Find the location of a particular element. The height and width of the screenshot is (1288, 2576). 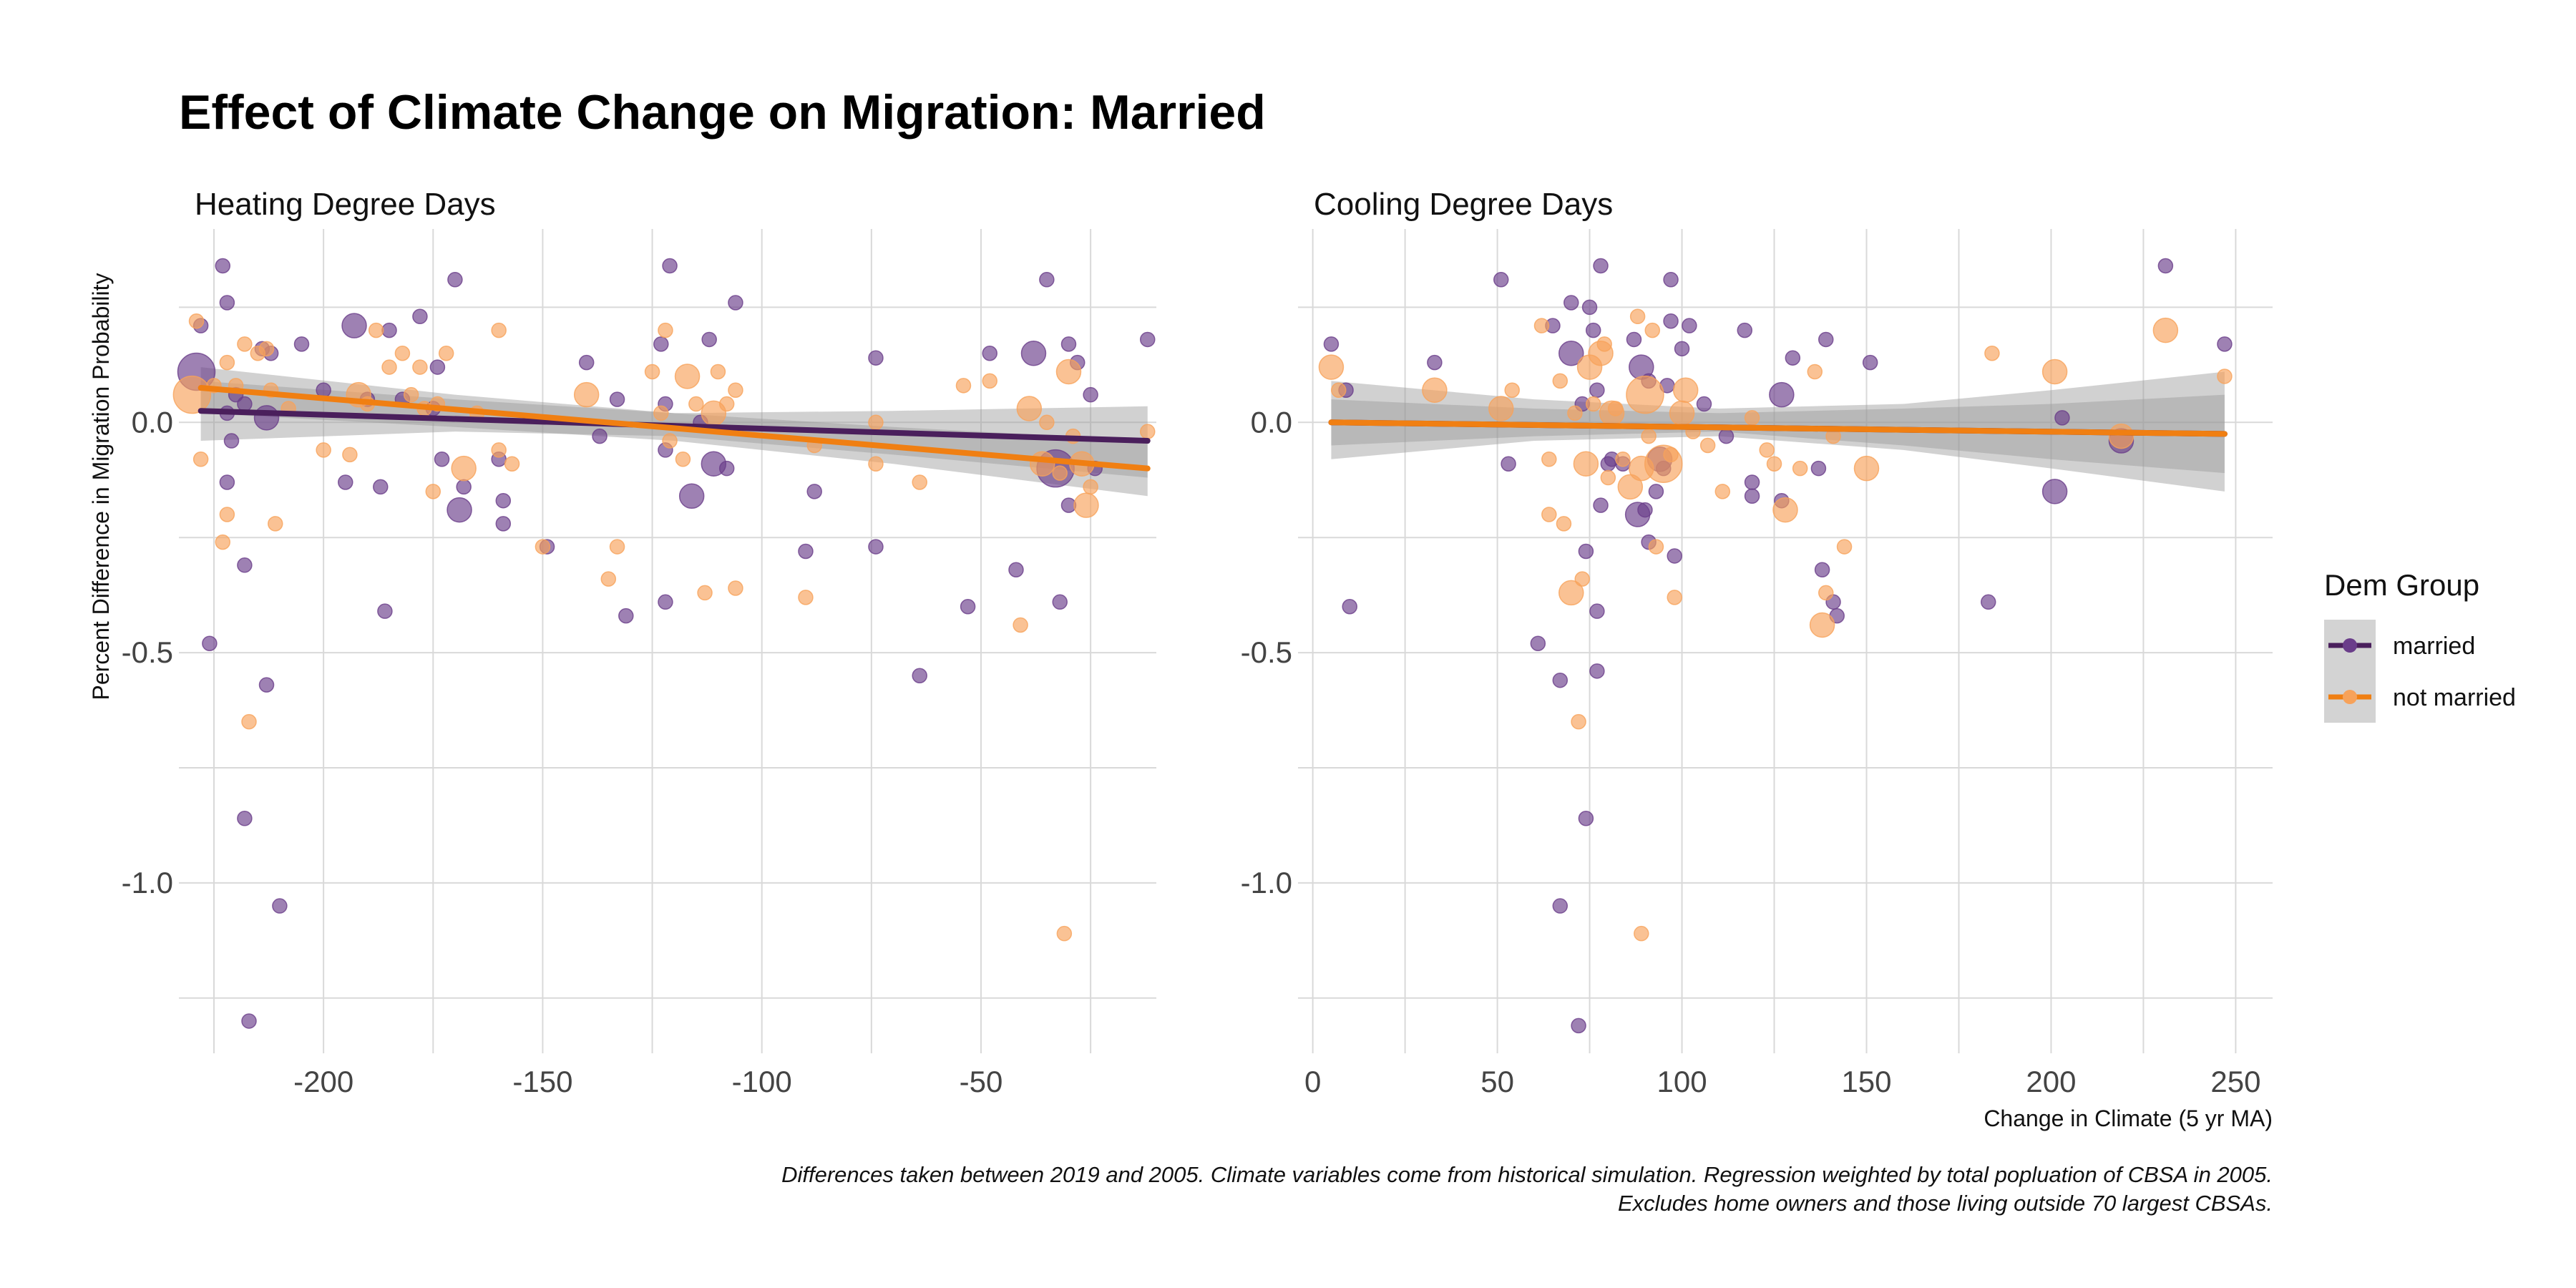

ci-band-married is located at coordinates (1778, 431).